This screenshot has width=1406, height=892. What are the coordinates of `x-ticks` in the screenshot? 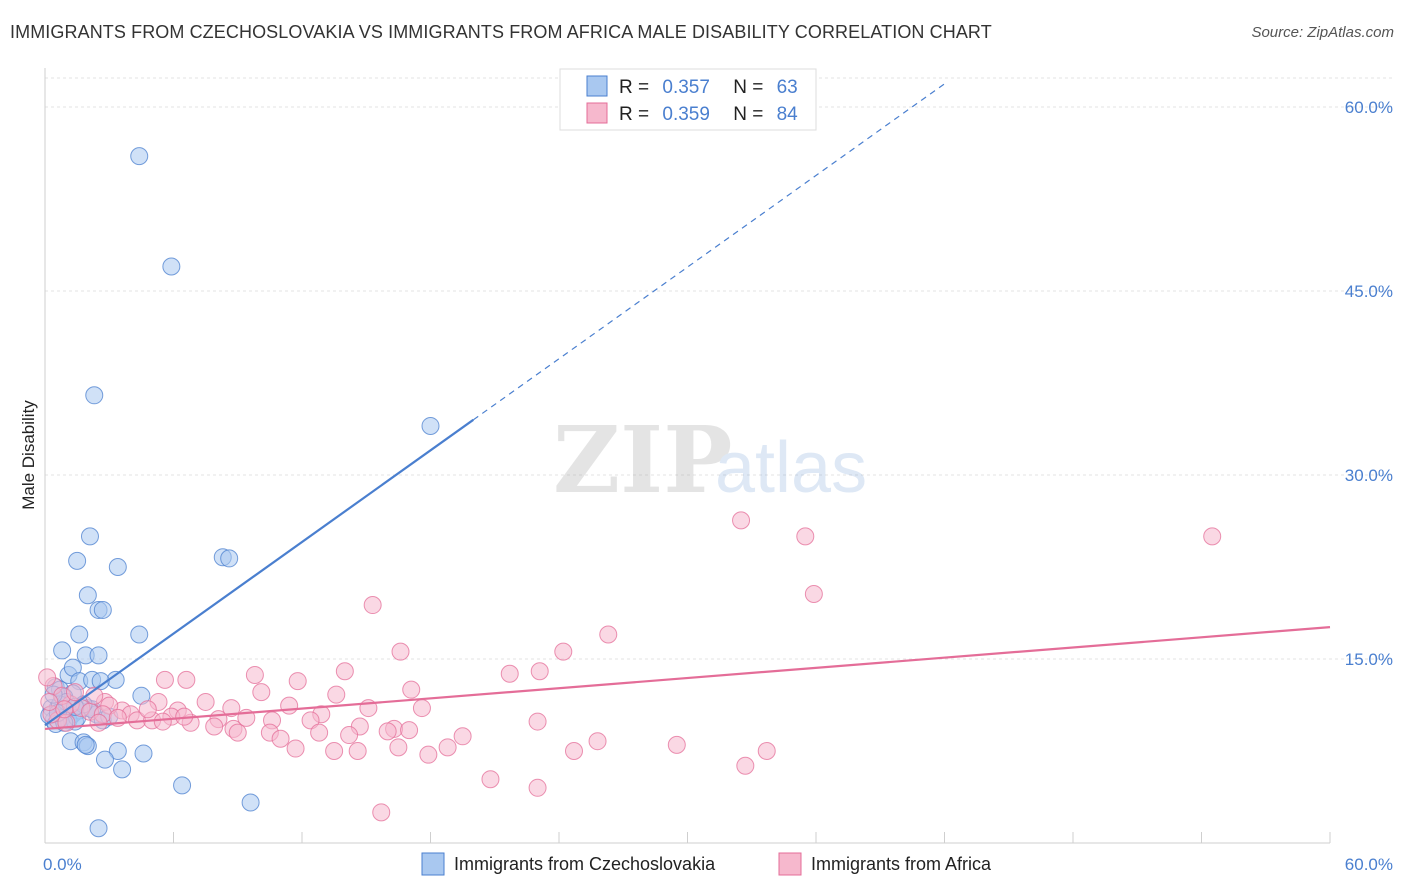 It's located at (687, 837).